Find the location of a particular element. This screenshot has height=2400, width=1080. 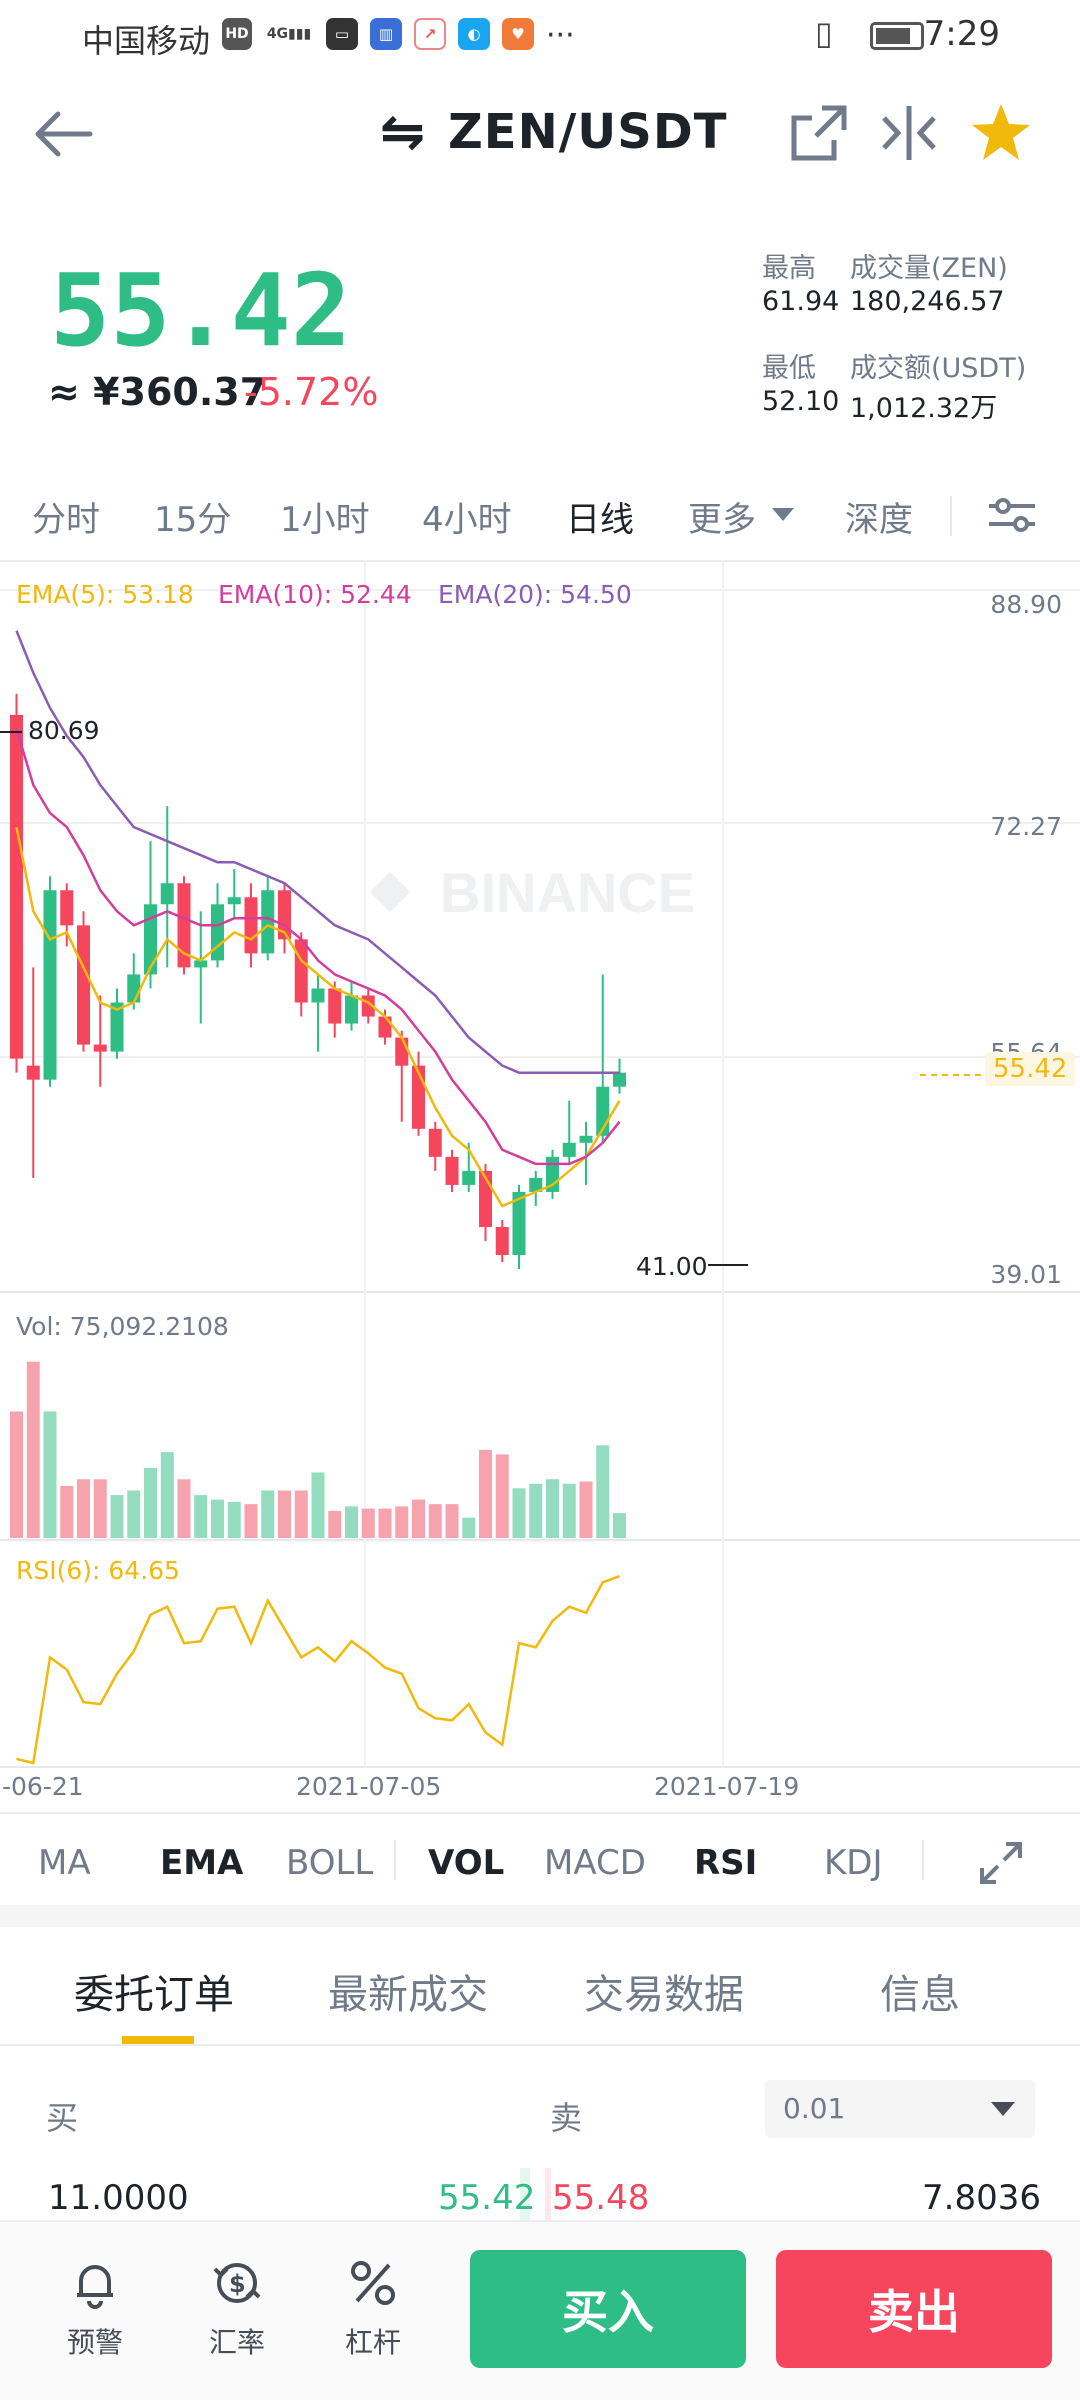

buy-button: 买入 is located at coordinates (608, 2309).